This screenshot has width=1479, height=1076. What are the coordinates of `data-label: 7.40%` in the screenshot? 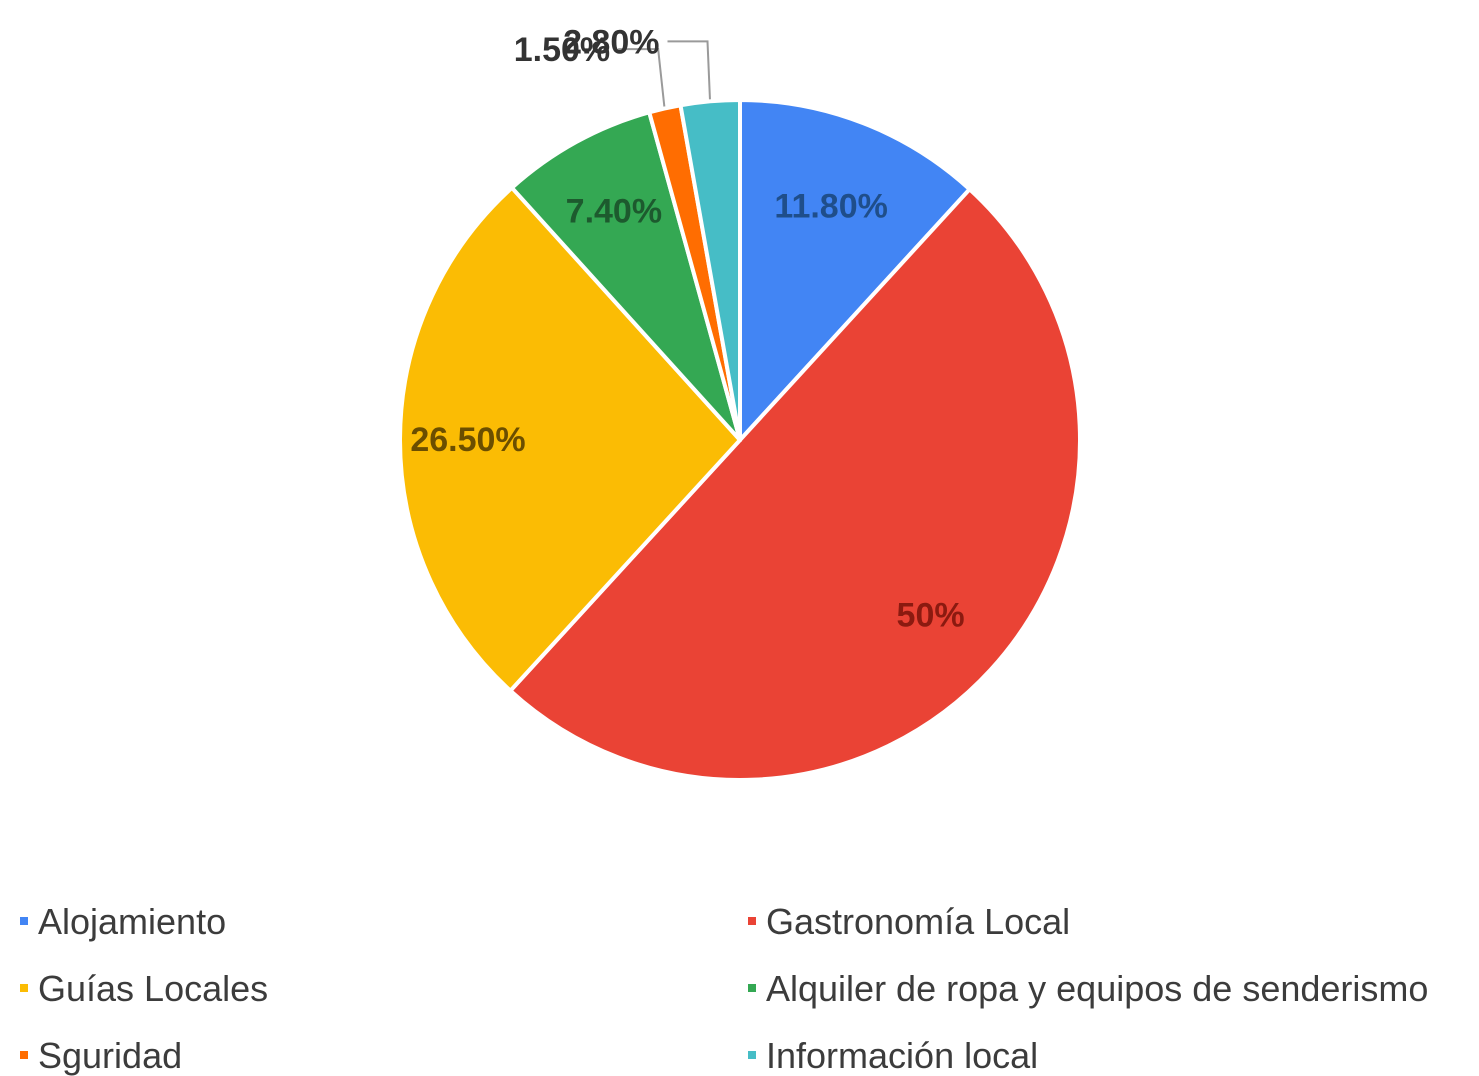 It's located at (614, 212).